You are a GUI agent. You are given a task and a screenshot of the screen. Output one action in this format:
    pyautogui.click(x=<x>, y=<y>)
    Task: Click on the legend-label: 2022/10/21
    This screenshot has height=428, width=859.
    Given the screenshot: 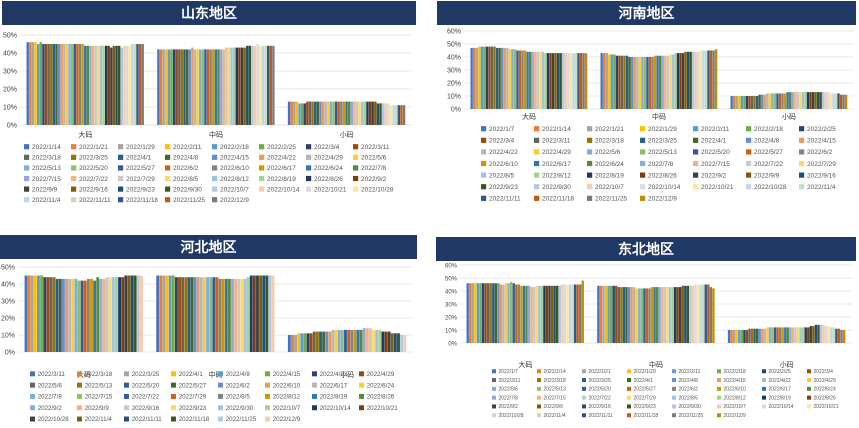 What is the action you would take?
    pyautogui.click(x=826, y=407)
    